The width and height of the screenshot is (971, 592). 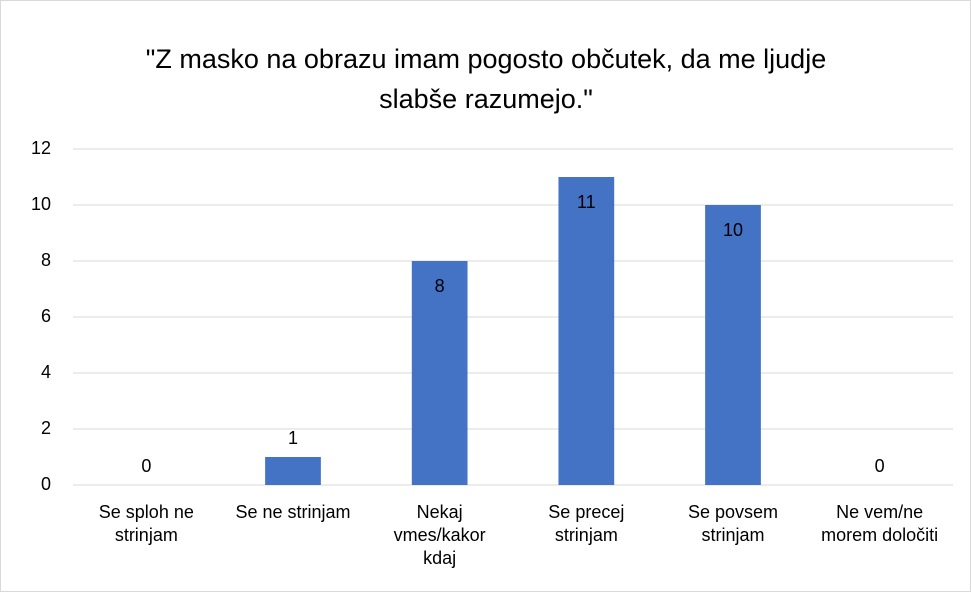 What do you see at coordinates (46, 260) in the screenshot?
I see `y-tick-label: 8` at bounding box center [46, 260].